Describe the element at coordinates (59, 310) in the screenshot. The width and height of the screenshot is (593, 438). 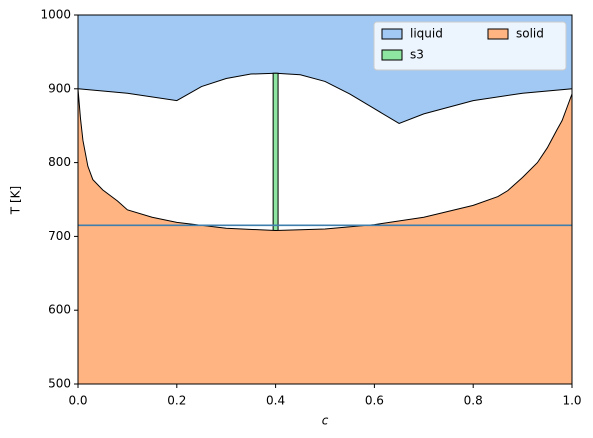
I see `y-tick-label: 600` at that location.